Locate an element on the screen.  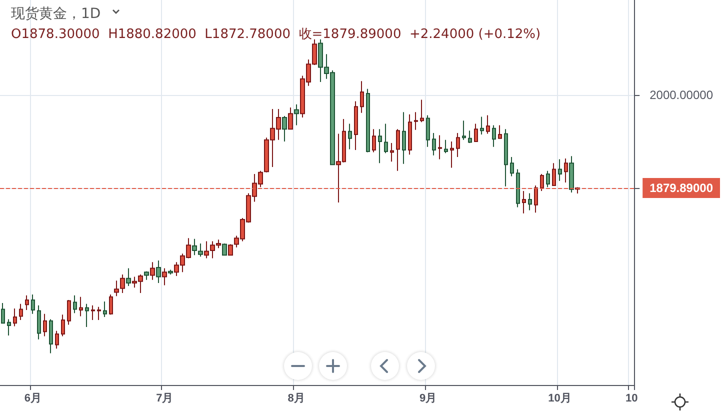
chart-title: 现货黄金，1D is located at coordinates (56, 14).